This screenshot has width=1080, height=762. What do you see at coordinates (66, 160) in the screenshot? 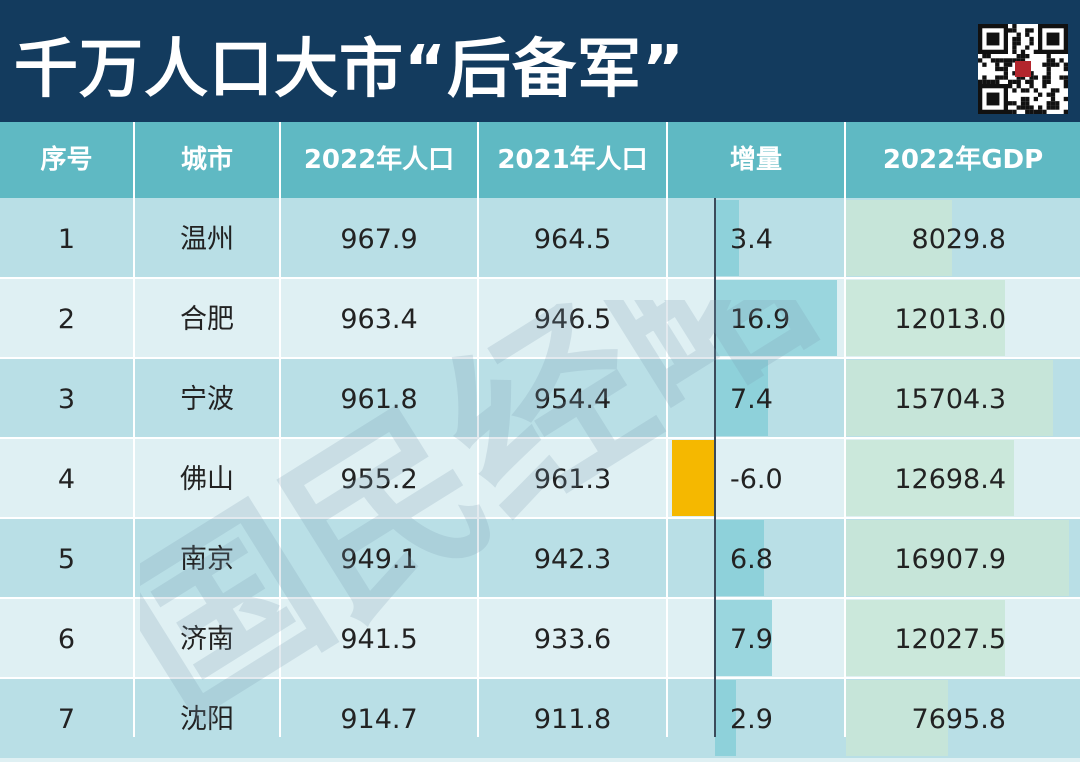
I see `header-rank: 序号` at bounding box center [66, 160].